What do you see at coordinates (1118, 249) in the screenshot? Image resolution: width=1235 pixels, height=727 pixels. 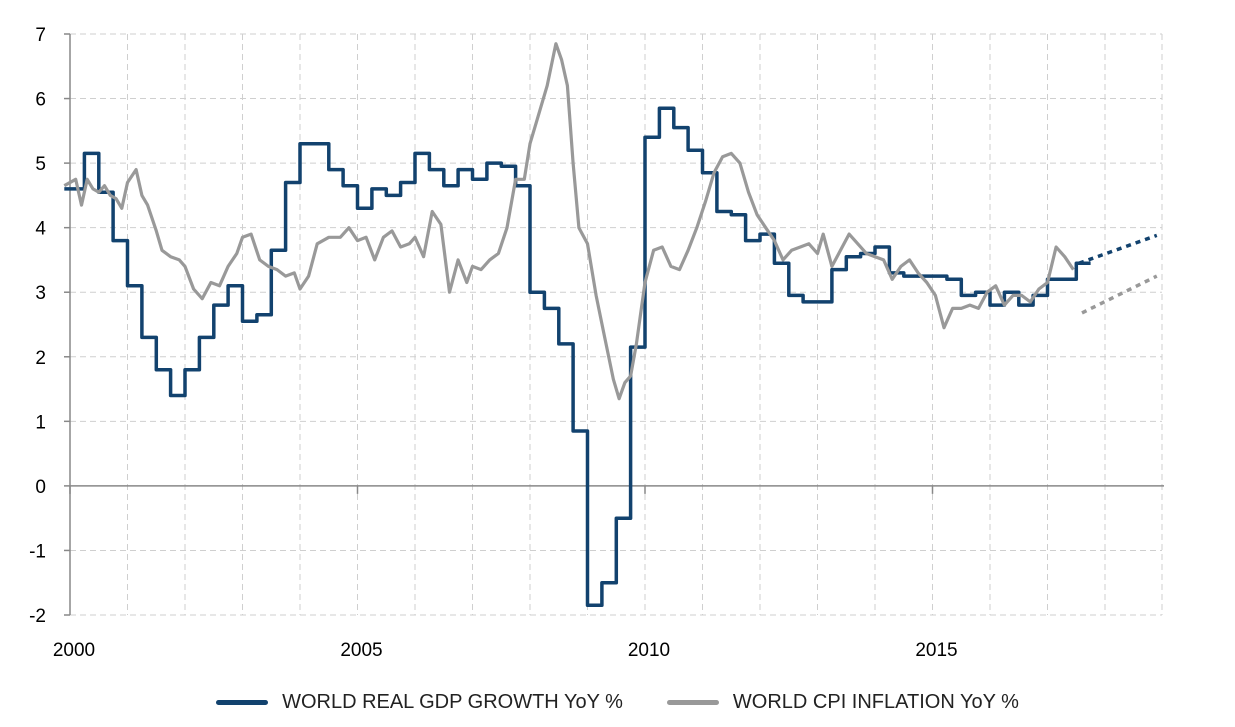 I see `forecast-line-gdp` at bounding box center [1118, 249].